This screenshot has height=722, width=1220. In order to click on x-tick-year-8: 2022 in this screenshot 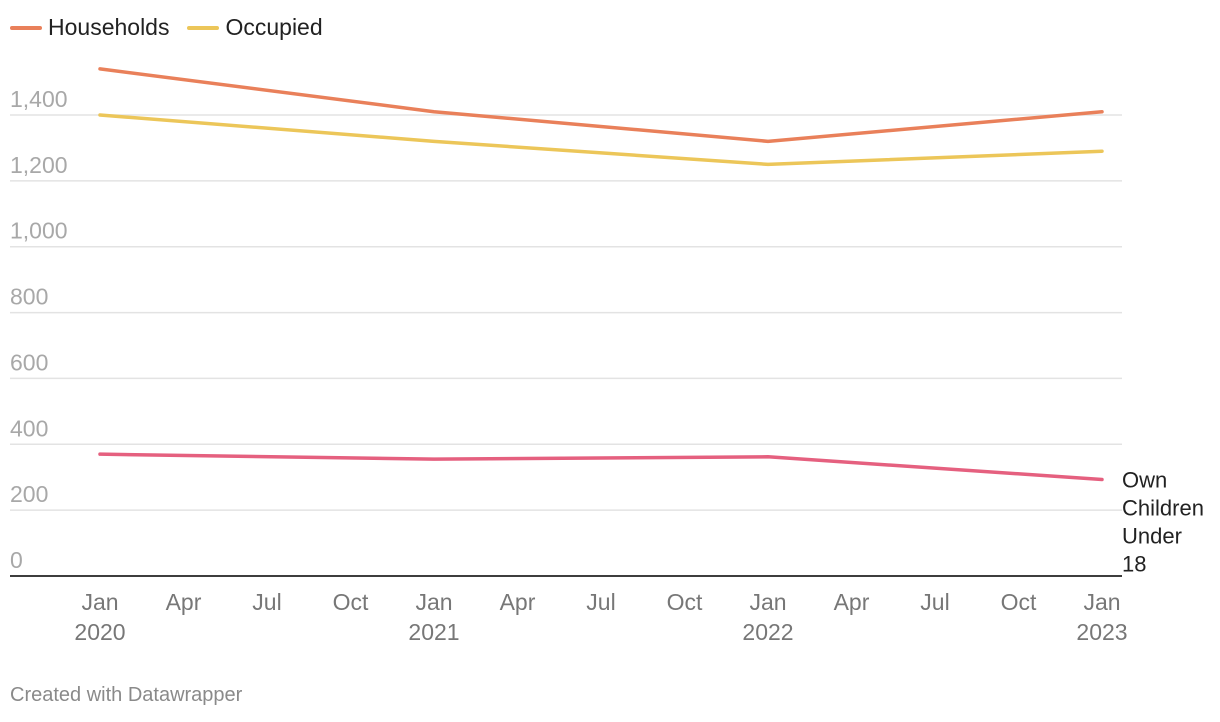, I will do `click(767, 632)`.